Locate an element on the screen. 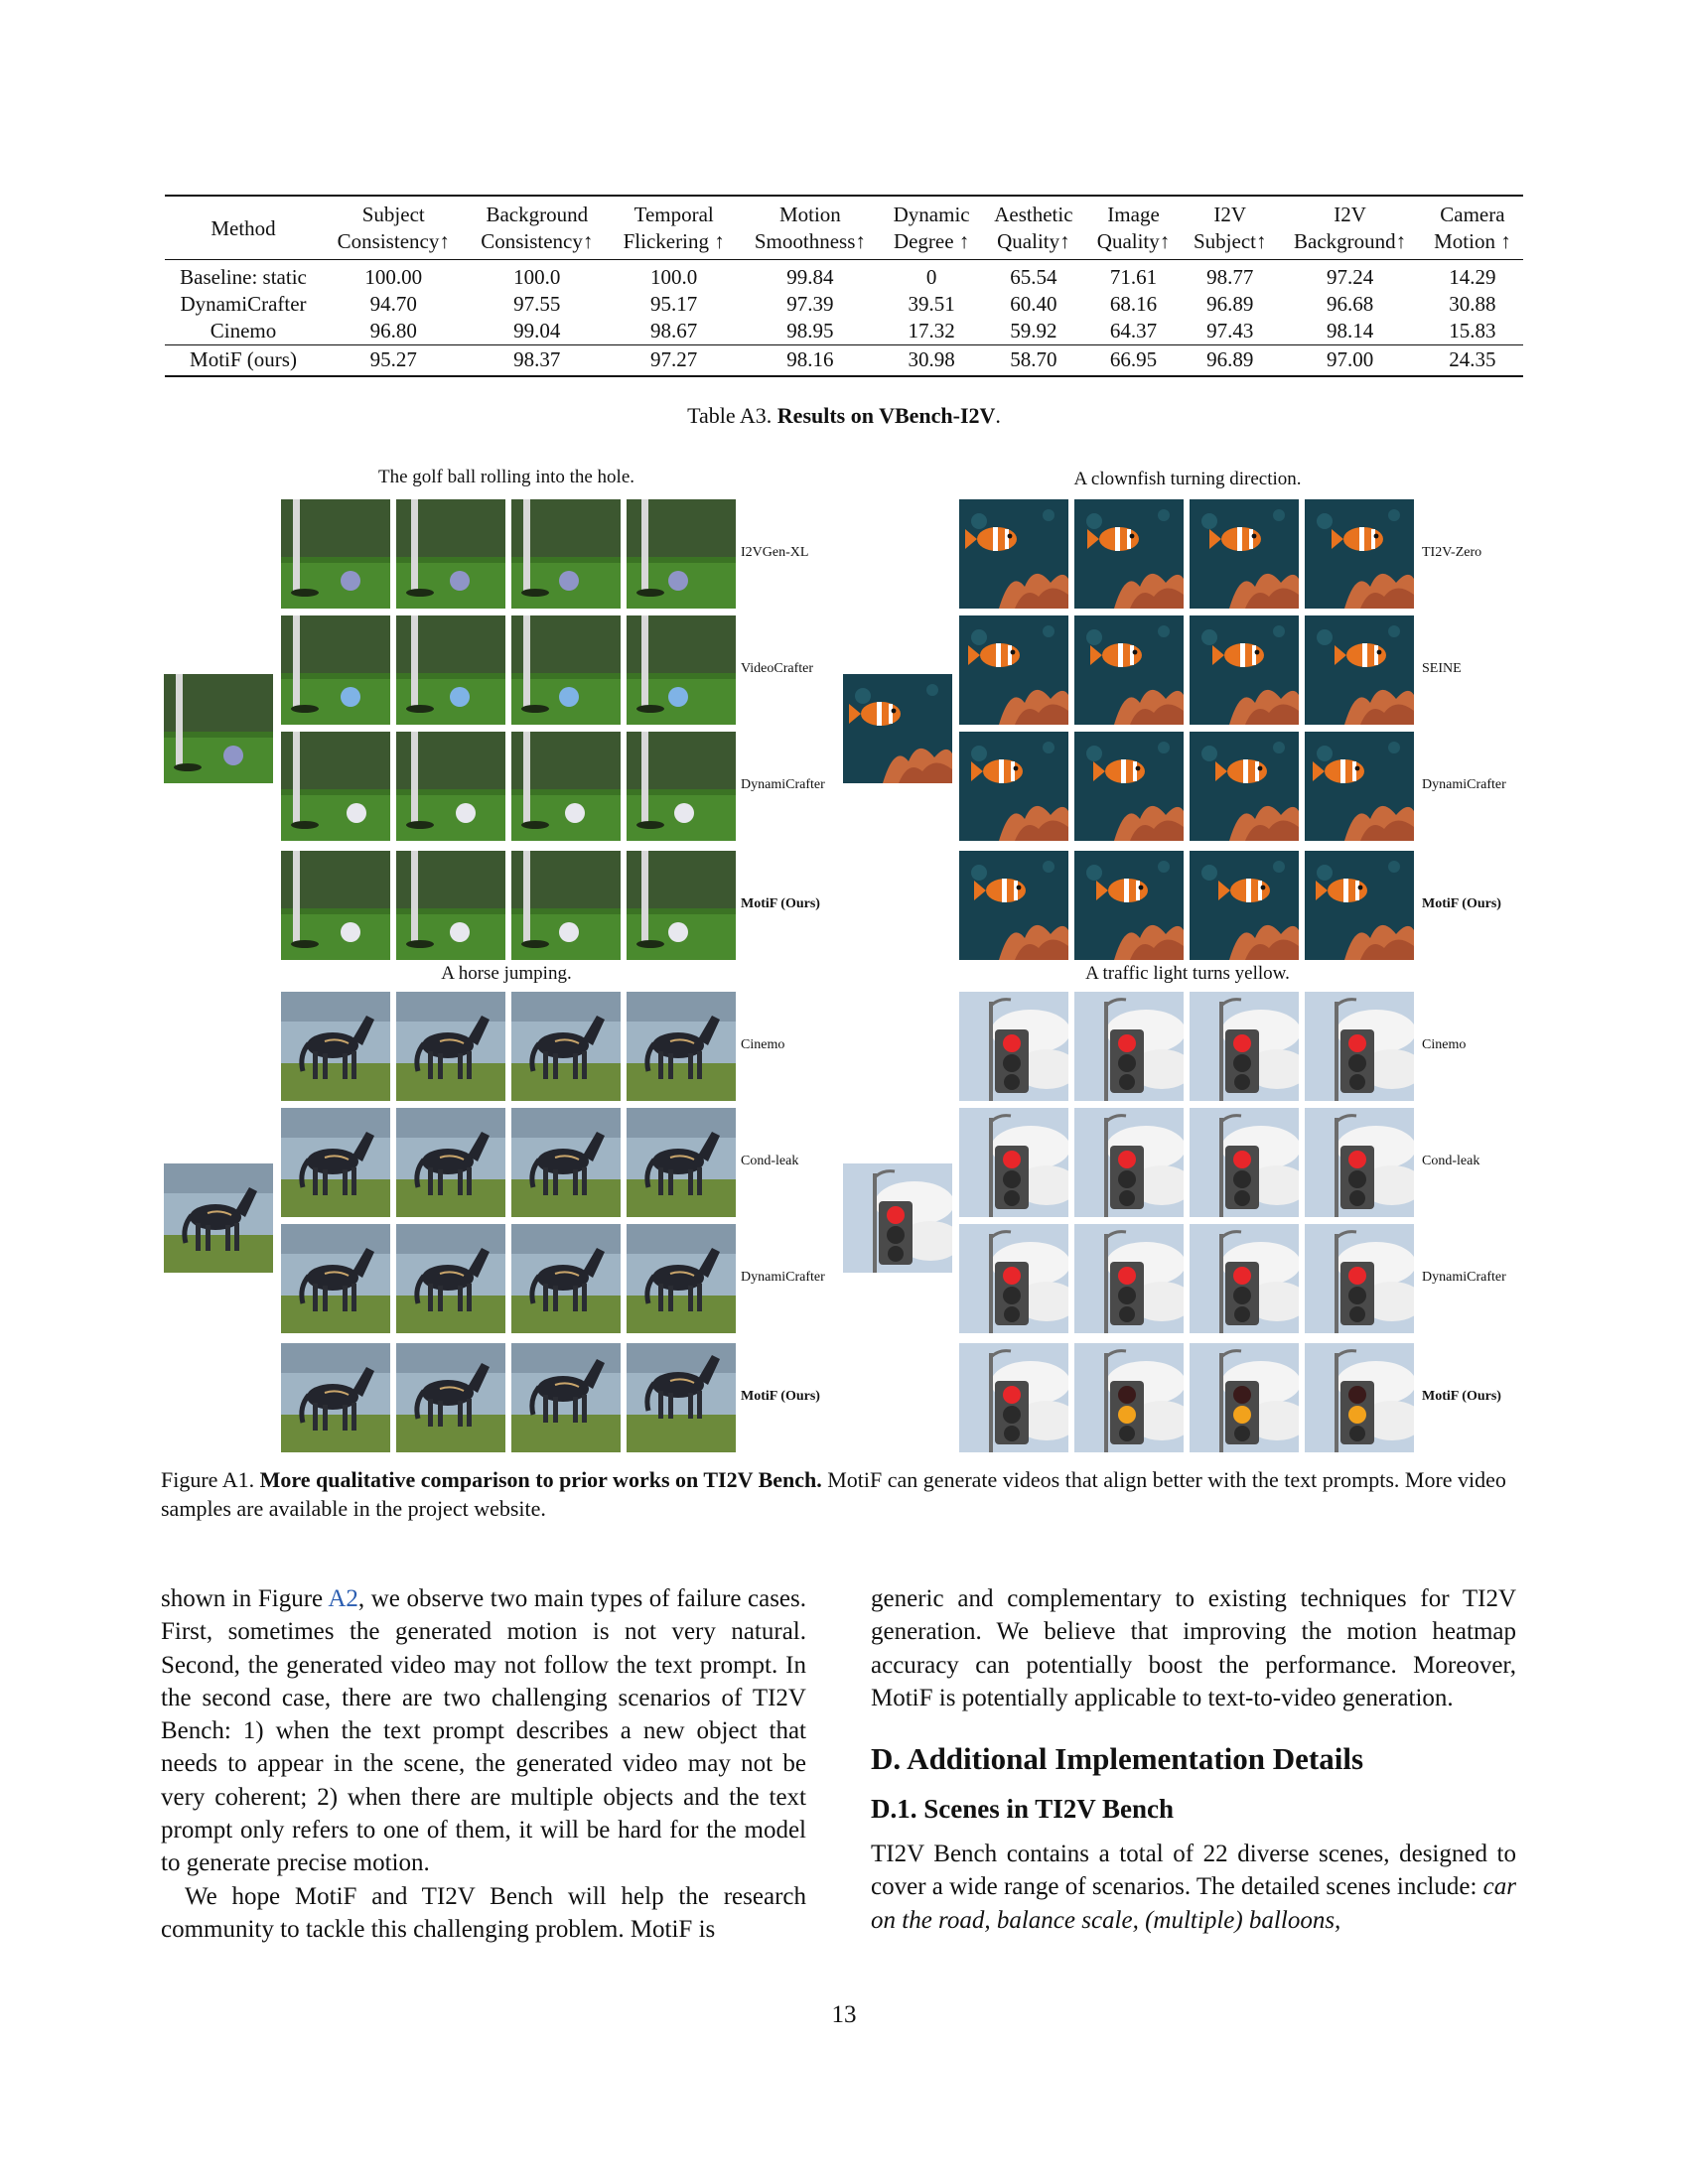 Image resolution: width=1688 pixels, height=2184 pixels. section-heading: D. Additional Implementation Details is located at coordinates (1117, 1759).